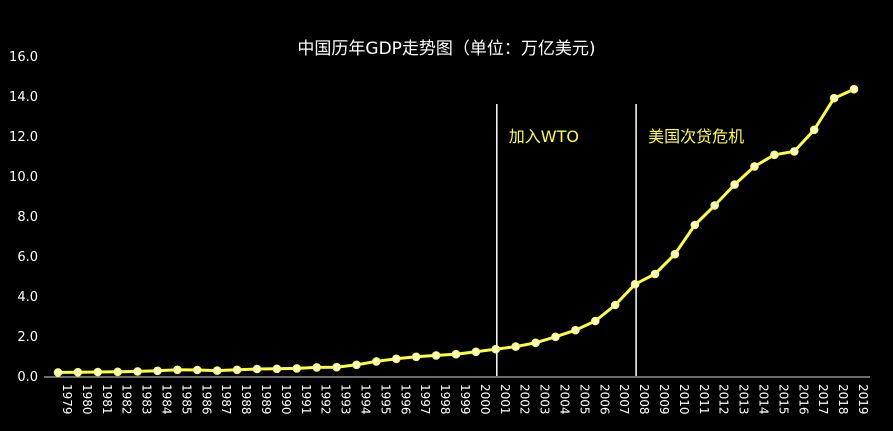 This screenshot has width=893, height=431. I want to click on x-tick-label: 1997, so click(425, 399).